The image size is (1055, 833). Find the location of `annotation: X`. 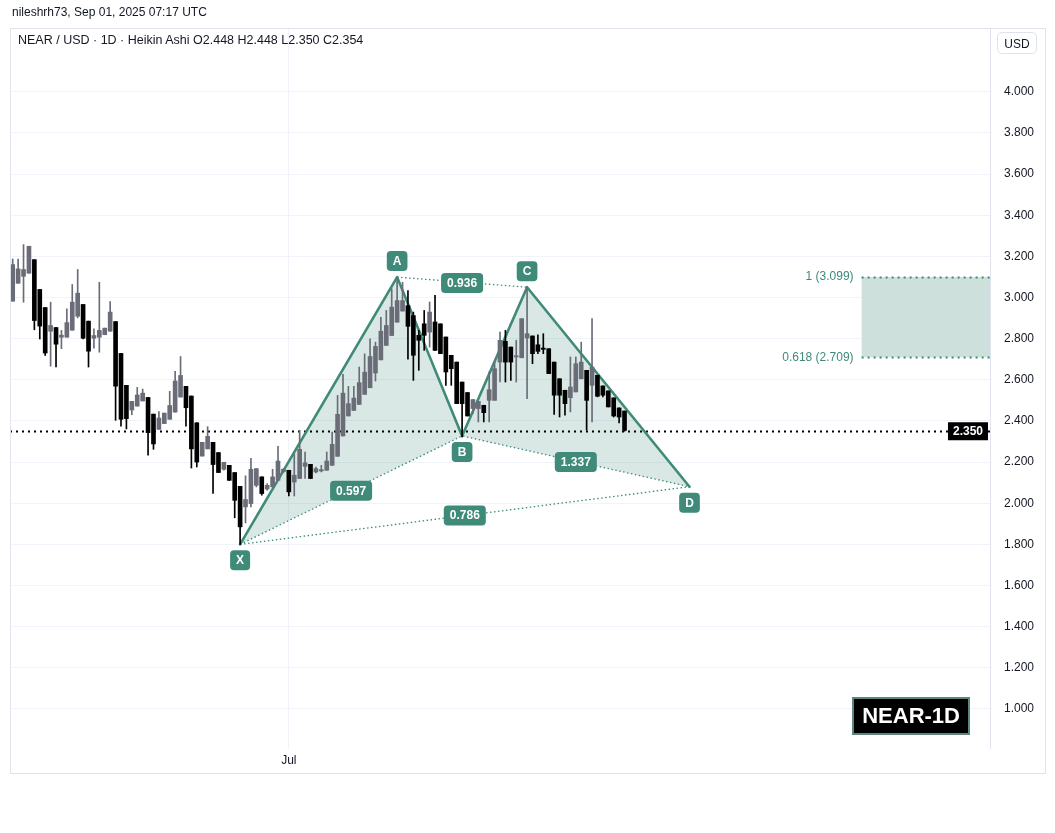

annotation: X is located at coordinates (240, 560).